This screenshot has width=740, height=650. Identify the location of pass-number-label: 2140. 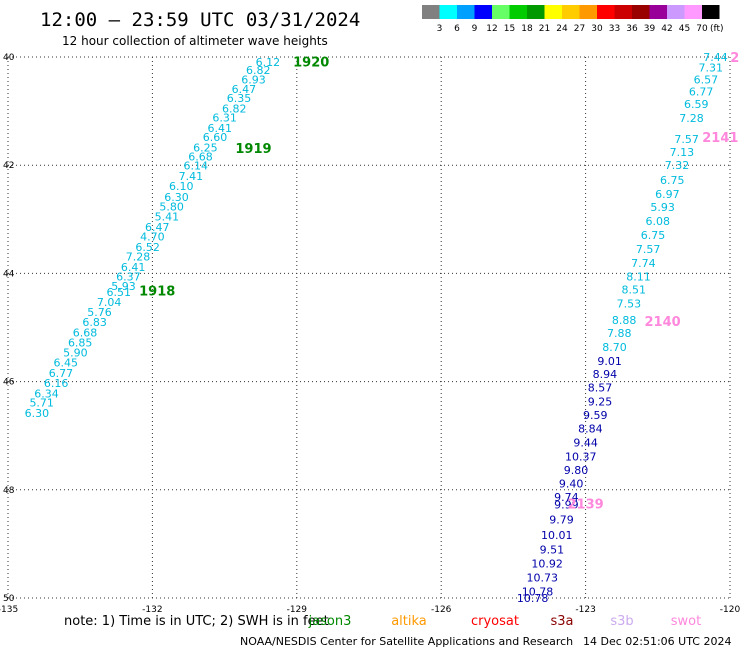
(663, 322).